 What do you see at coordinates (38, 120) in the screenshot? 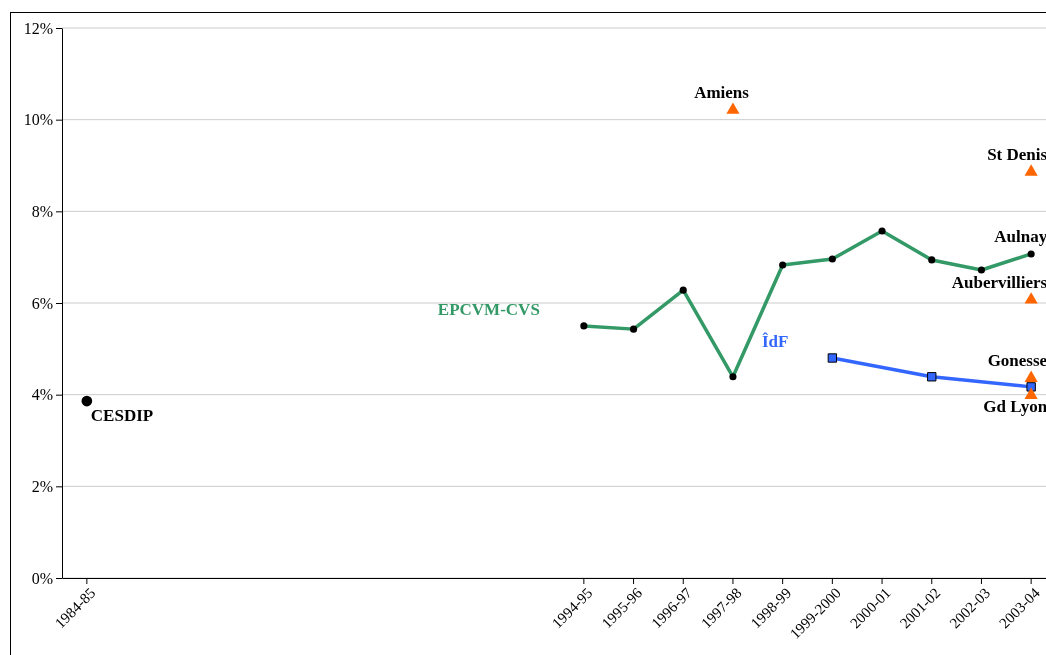
I see `y-tick-label: 10%` at bounding box center [38, 120].